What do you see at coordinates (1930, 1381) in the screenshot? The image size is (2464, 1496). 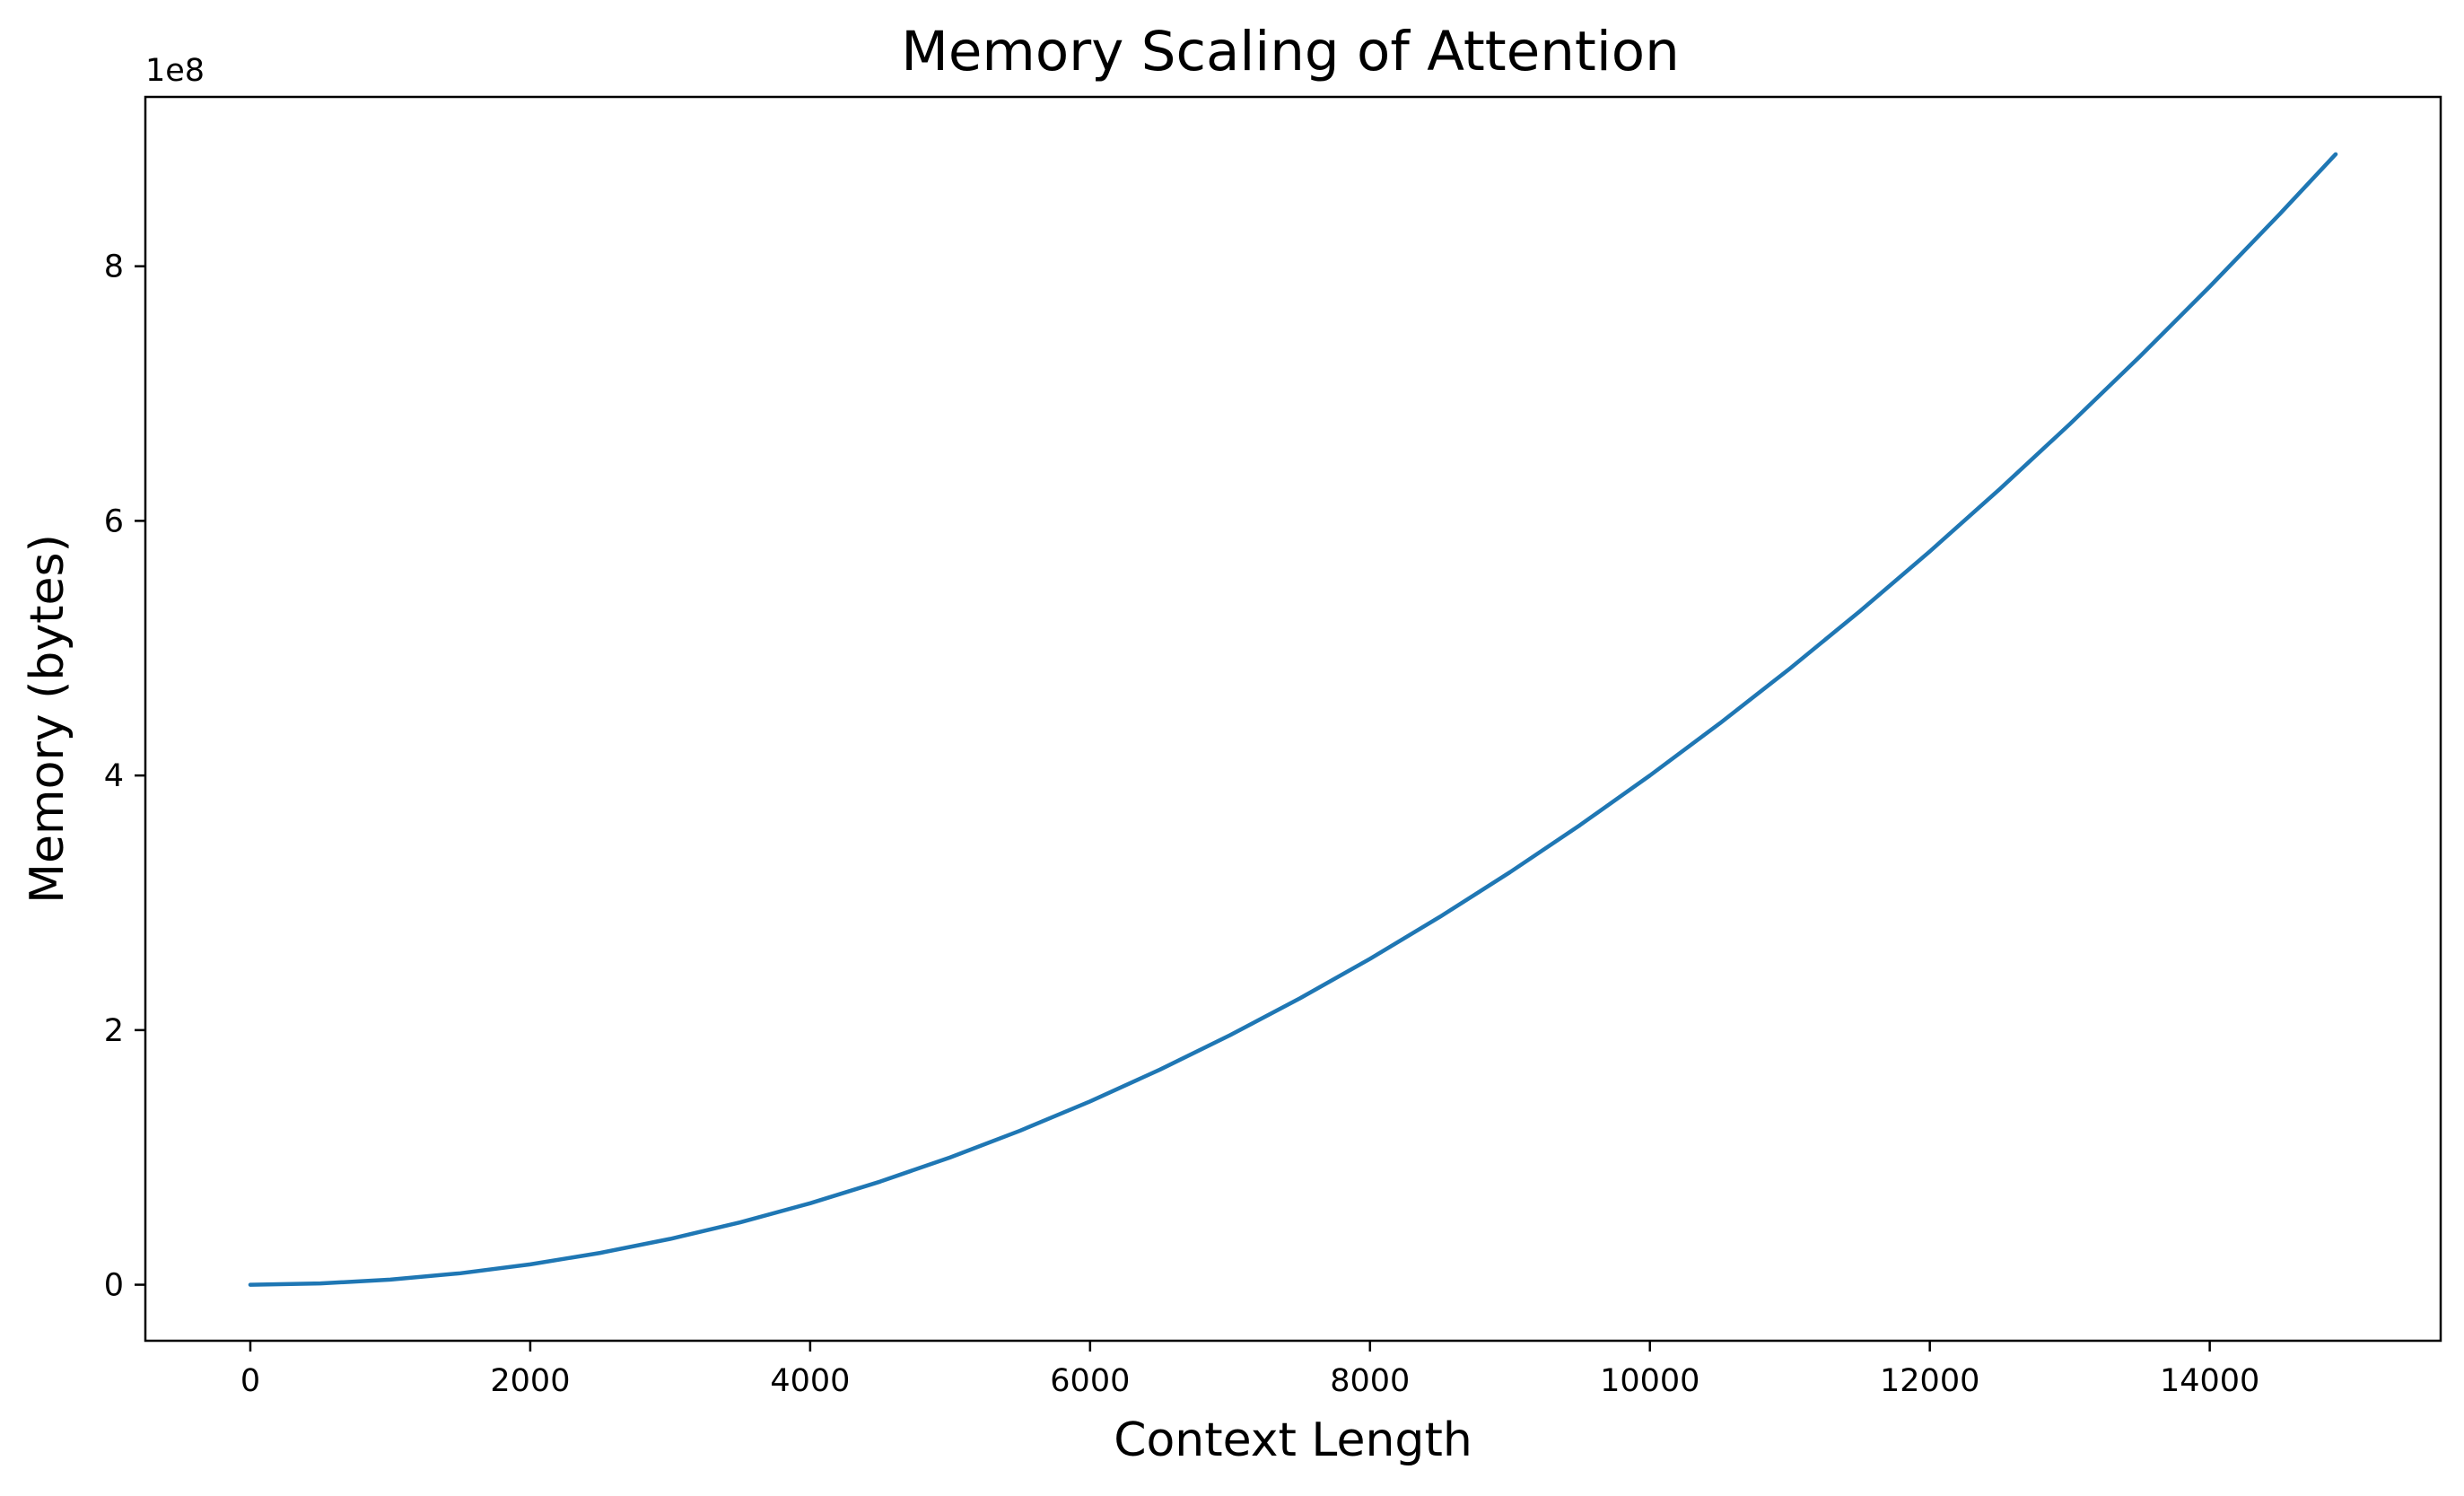 I see `x-tick-label: 12000` at bounding box center [1930, 1381].